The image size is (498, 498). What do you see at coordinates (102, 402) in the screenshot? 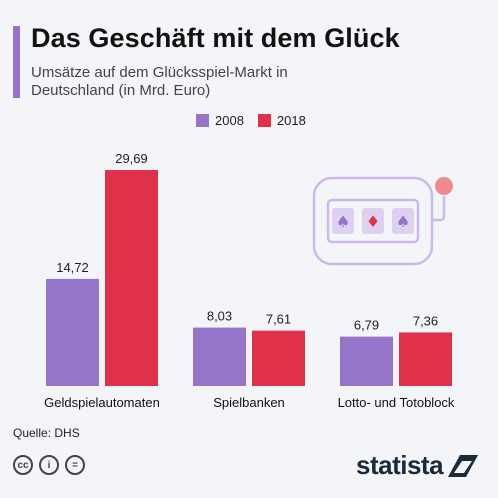
I see `category-label-0: Geldspielautomaten` at bounding box center [102, 402].